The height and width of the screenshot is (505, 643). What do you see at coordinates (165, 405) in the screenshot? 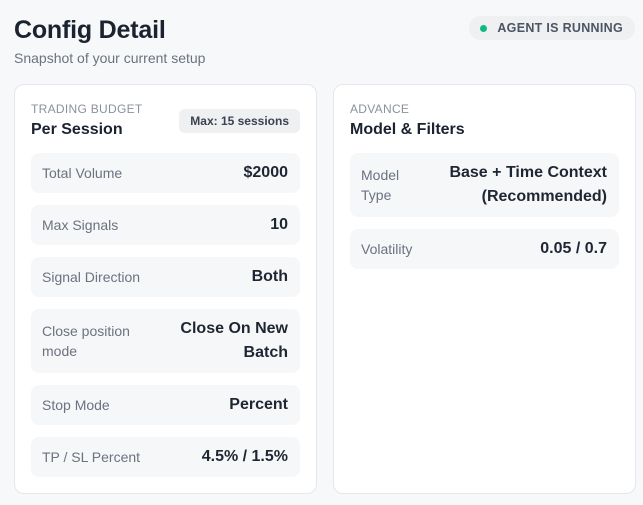
I see `row-stop-mode: Stop Mode Percent` at bounding box center [165, 405].